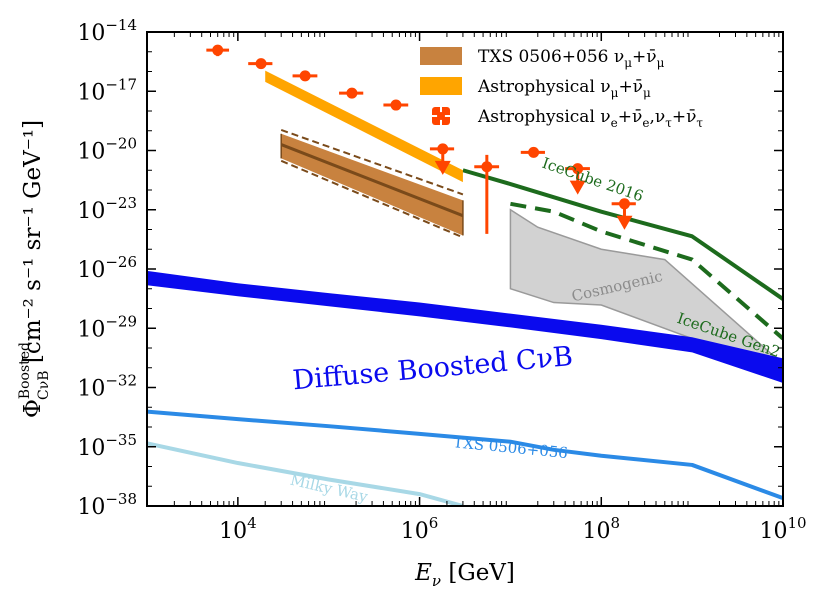  I want to click on txs-0506-056-band, so click(372, 184).